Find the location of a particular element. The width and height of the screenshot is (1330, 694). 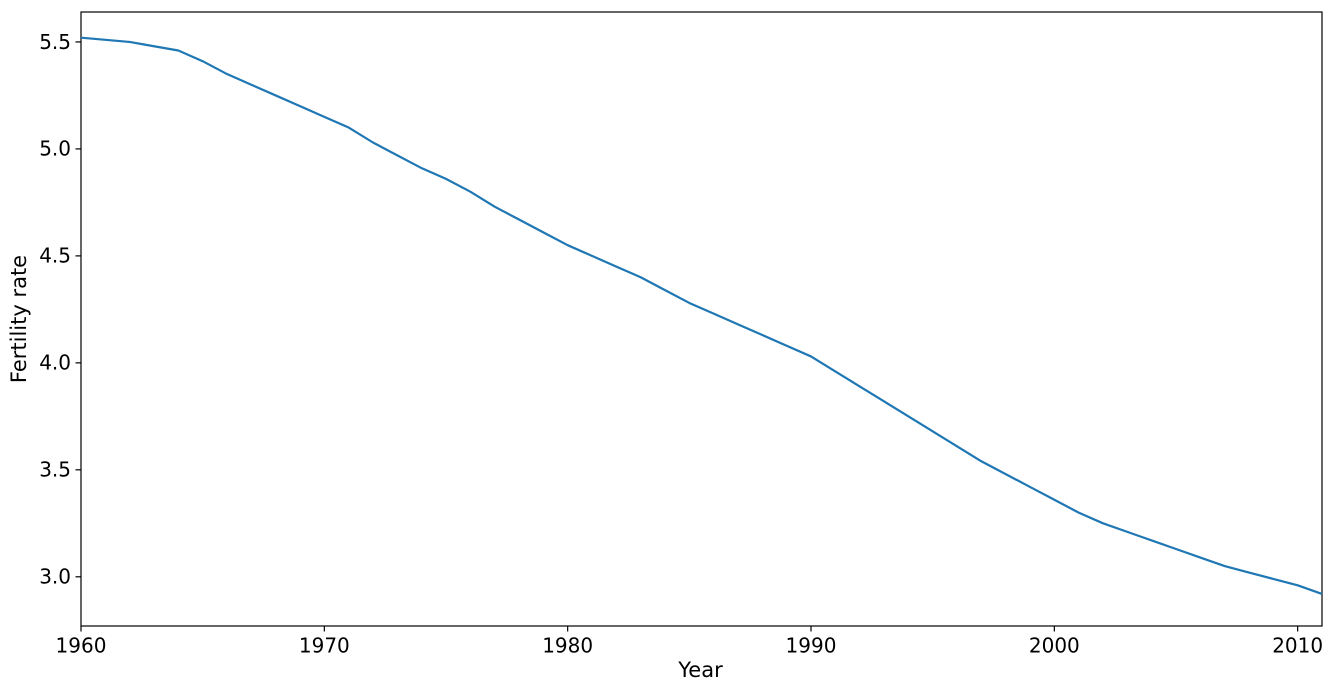

x-tick-label: 1970 is located at coordinates (324, 646).